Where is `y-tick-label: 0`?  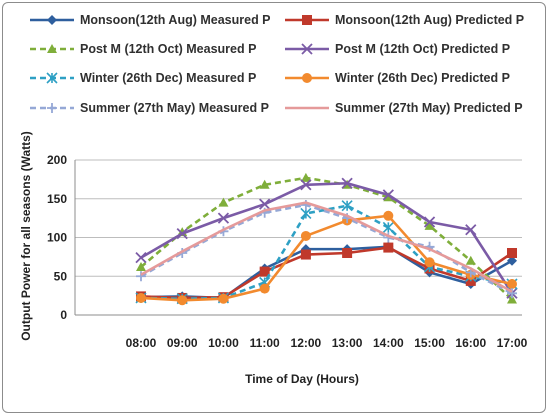
y-tick-label: 0 is located at coordinates (63, 315).